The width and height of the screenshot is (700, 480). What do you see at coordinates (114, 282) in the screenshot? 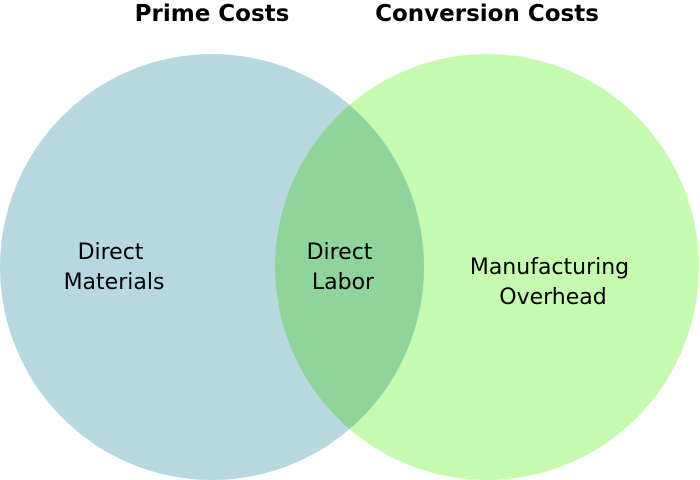
I see `direct-materials-line-2: Materials` at bounding box center [114, 282].